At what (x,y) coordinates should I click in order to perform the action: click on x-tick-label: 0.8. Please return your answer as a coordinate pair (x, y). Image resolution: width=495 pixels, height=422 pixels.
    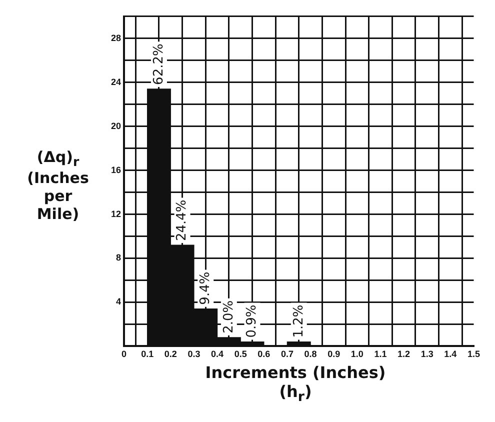
    Looking at the image, I should click on (310, 354).